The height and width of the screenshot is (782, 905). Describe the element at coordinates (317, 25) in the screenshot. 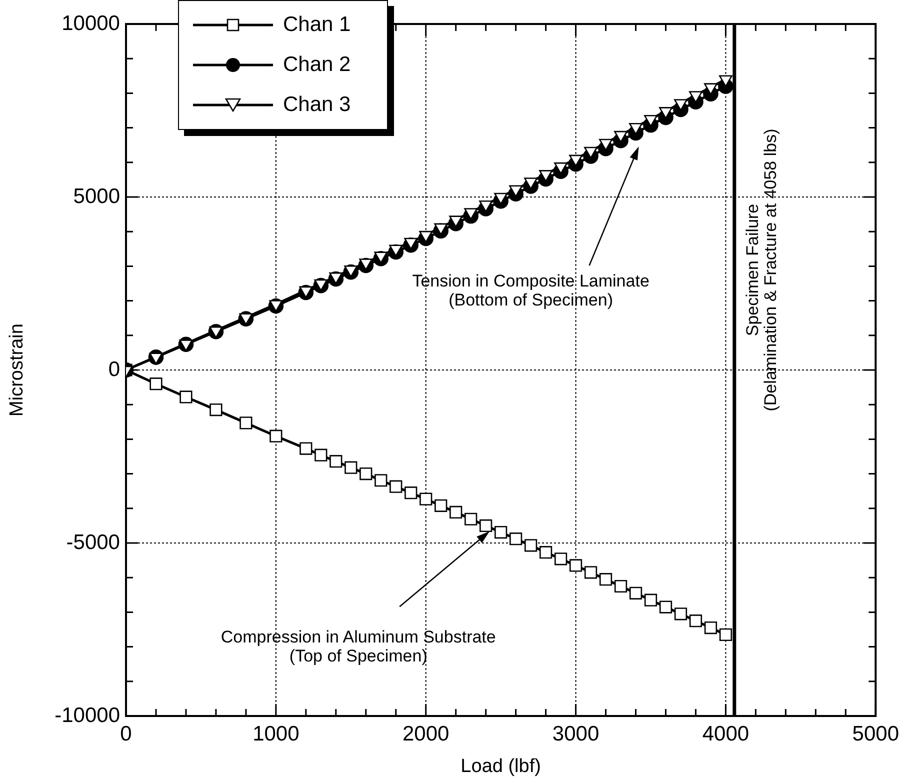

I see `legend-label: Chan 1` at that location.